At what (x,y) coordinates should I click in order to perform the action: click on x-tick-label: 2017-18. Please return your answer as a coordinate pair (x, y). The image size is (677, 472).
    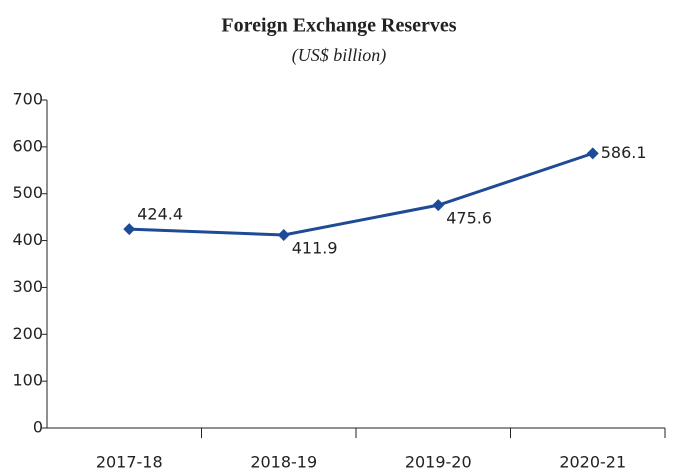
    Looking at the image, I should click on (129, 462).